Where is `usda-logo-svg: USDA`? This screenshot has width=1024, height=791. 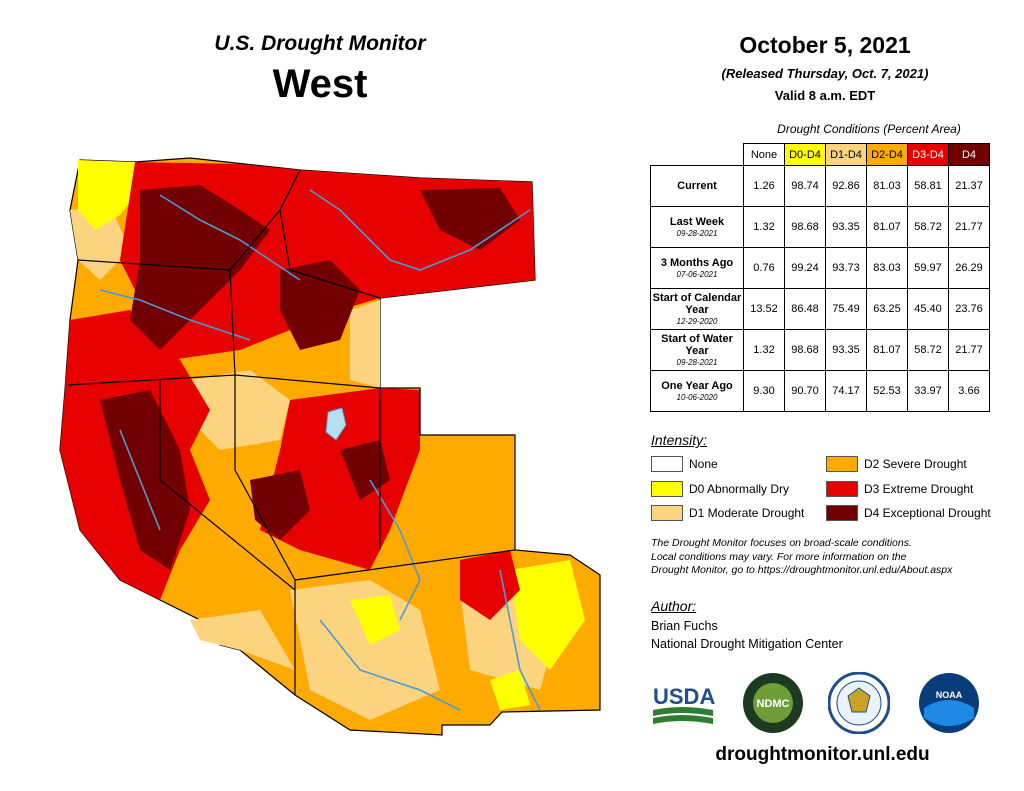
usda-logo-svg: USDA is located at coordinates (684, 704).